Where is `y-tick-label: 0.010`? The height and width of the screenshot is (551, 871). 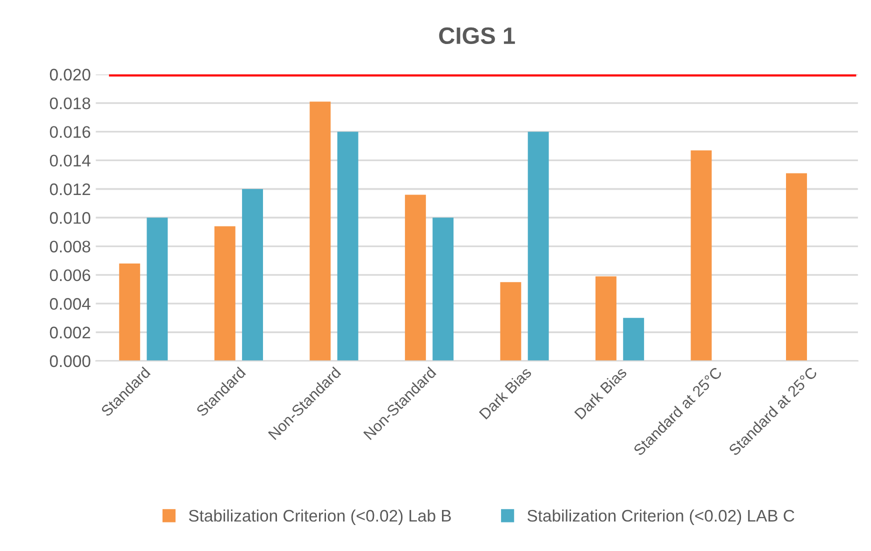 y-tick-label: 0.010 is located at coordinates (70, 218).